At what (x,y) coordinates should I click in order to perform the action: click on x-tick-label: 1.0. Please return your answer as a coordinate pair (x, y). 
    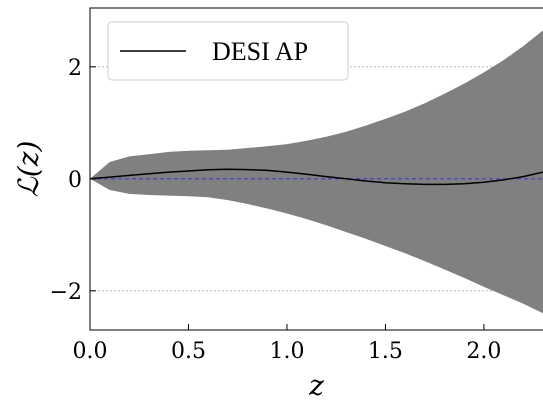
    Looking at the image, I should click on (286, 351).